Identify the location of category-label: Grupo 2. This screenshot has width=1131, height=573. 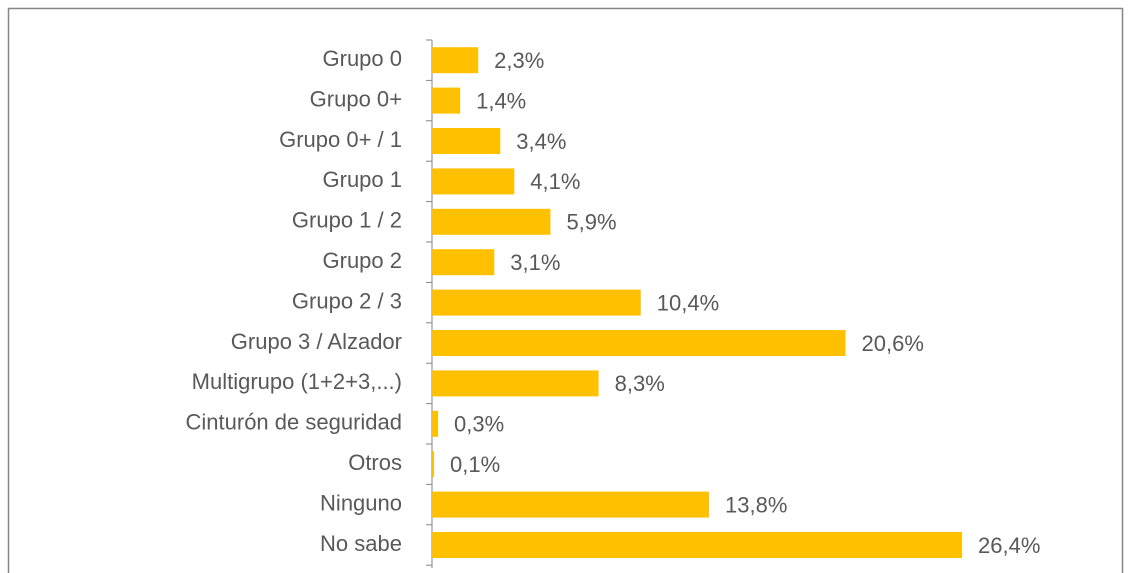
(363, 260).